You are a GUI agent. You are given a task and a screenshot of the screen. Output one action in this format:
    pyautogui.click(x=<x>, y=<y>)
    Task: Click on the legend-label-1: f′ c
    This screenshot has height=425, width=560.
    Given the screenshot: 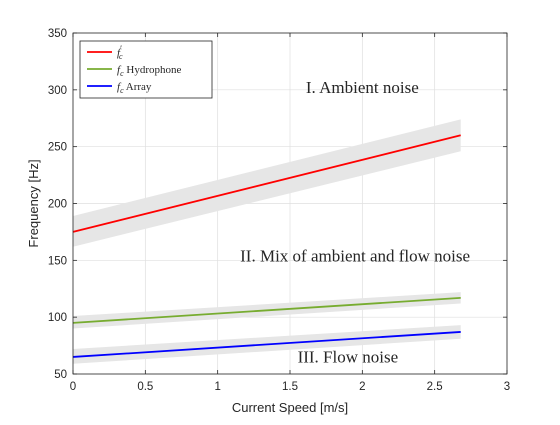 What is the action you would take?
    pyautogui.click(x=120, y=52)
    